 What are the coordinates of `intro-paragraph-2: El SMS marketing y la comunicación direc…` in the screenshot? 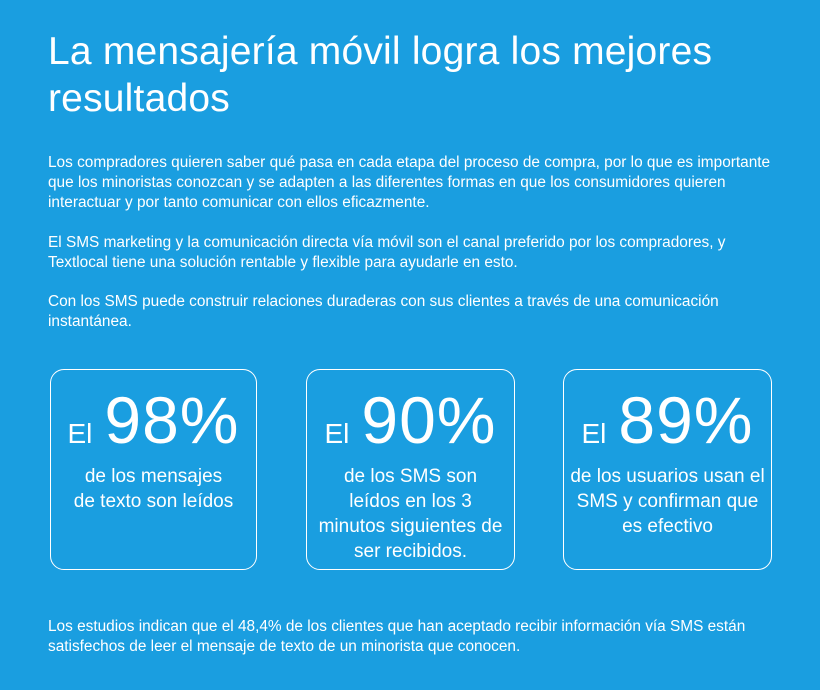 It's located at (387, 252).